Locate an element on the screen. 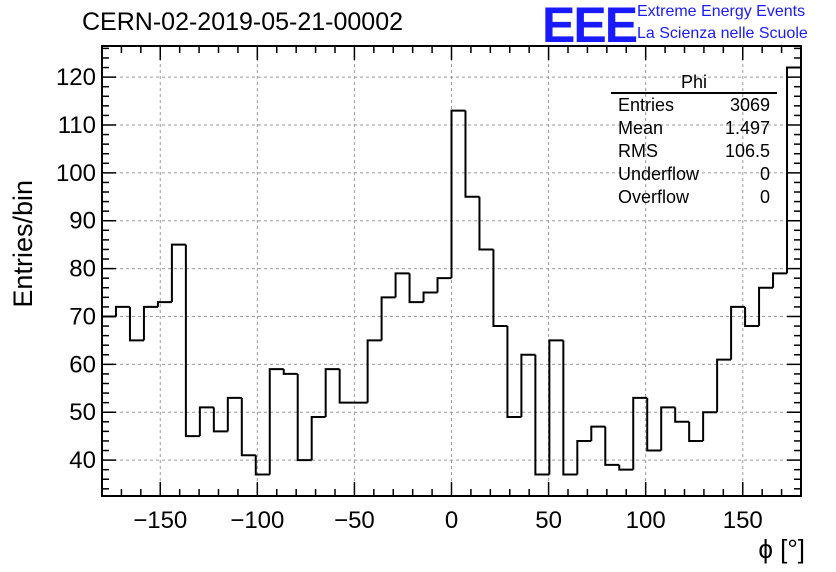  stats-value: 1.497 is located at coordinates (747, 128).